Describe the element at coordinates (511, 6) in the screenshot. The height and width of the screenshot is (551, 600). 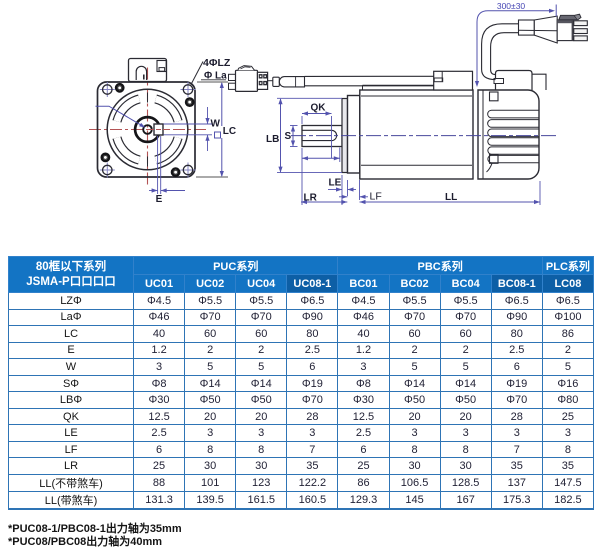
I see `svg-text: 300±30` at that location.